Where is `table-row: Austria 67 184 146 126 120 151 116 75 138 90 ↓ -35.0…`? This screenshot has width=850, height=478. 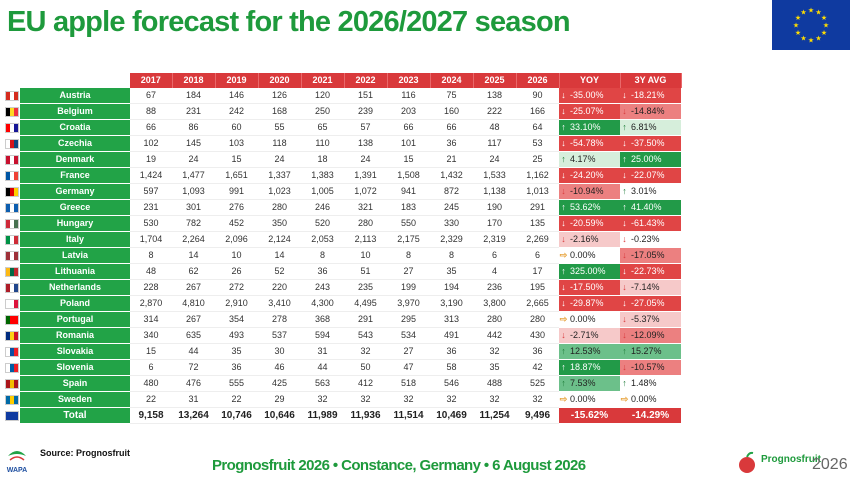 table-row: Austria 67 184 146 126 120 151 116 75 138 90 ↓ -35.0… is located at coordinates (342, 96).